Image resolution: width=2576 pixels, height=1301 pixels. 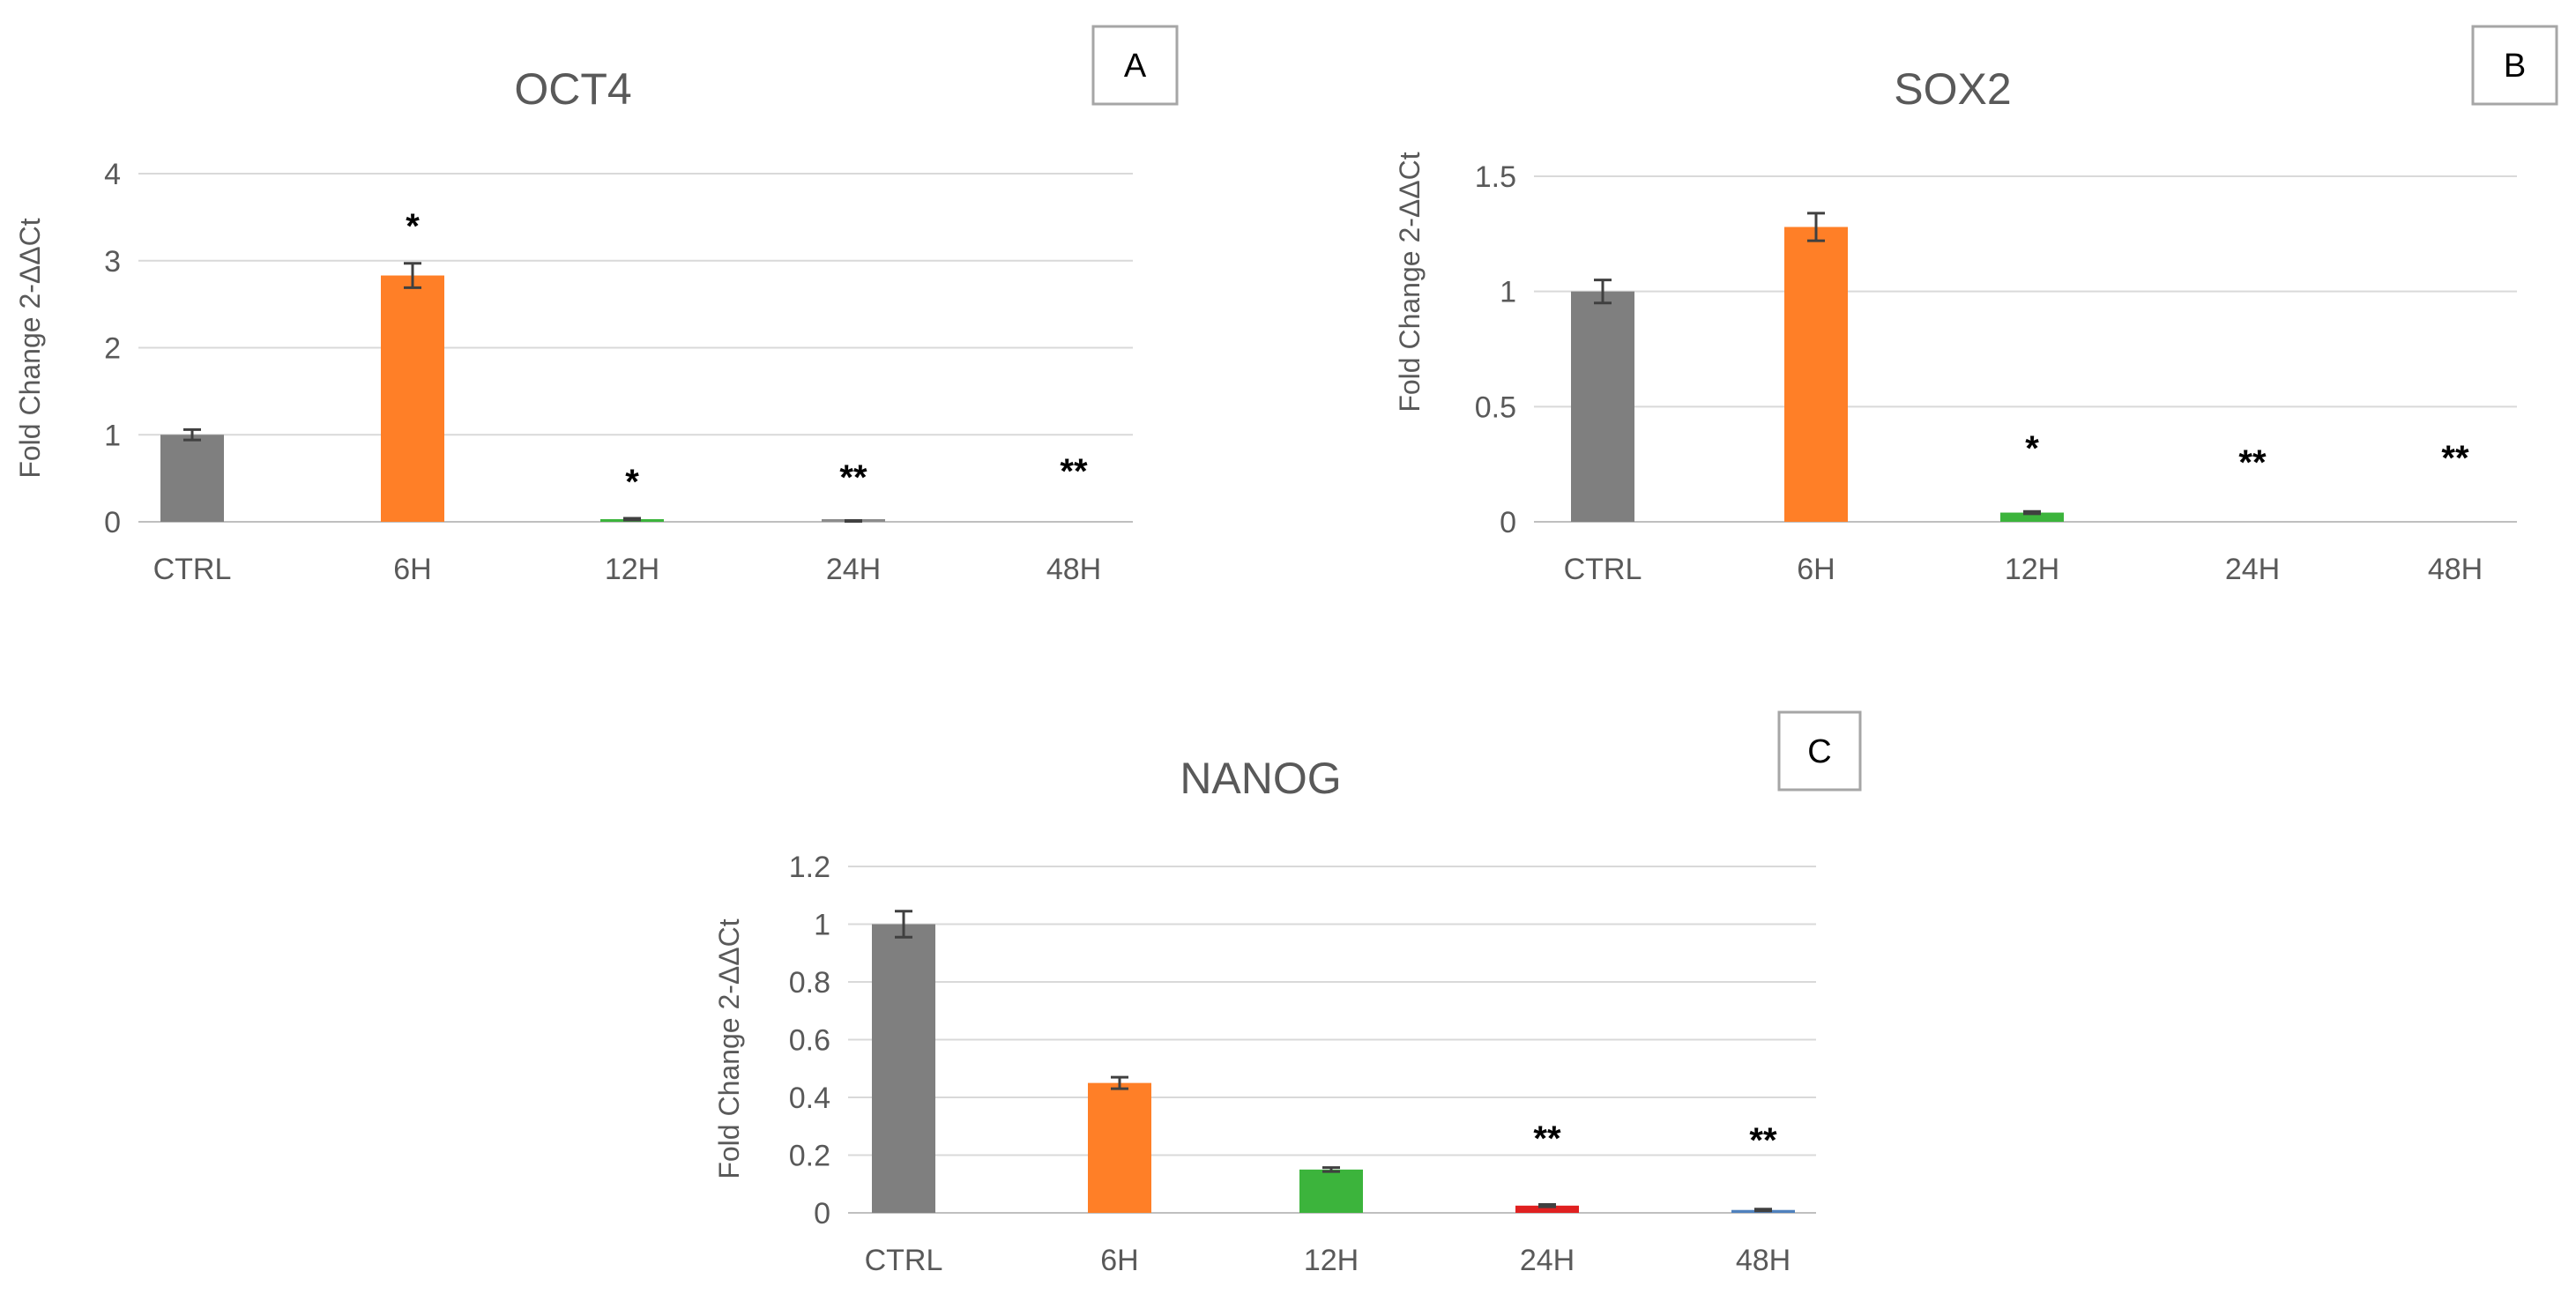 I want to click on chart-title: SOX2, so click(x=1952, y=89).